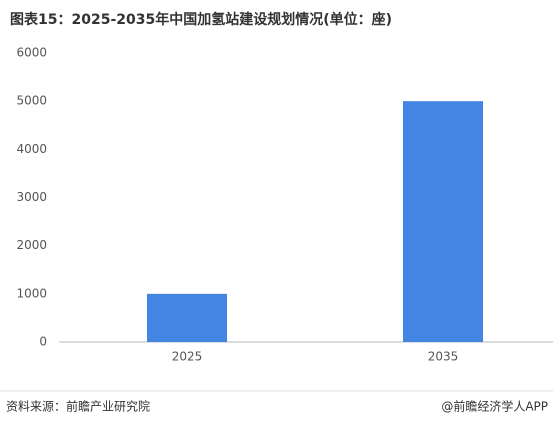 This screenshot has width=553, height=427. I want to click on x-tick-label: 2035, so click(443, 357).